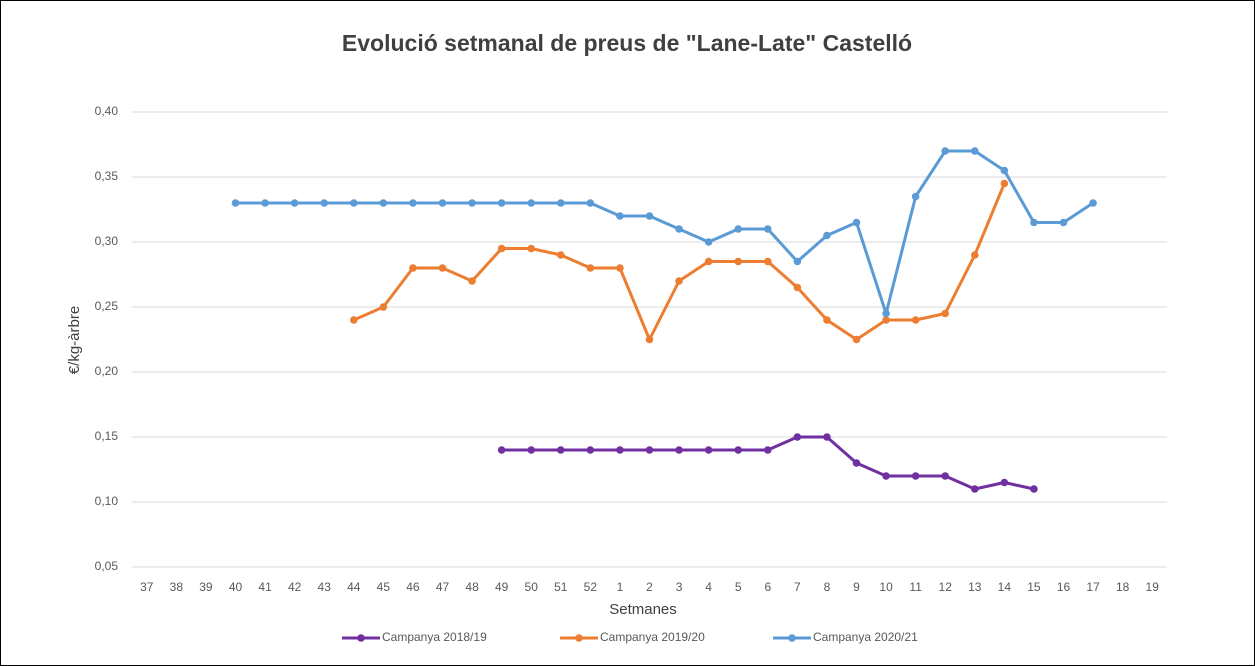  Describe the element at coordinates (295, 587) in the screenshot. I see `x-tick-label: 42` at that location.